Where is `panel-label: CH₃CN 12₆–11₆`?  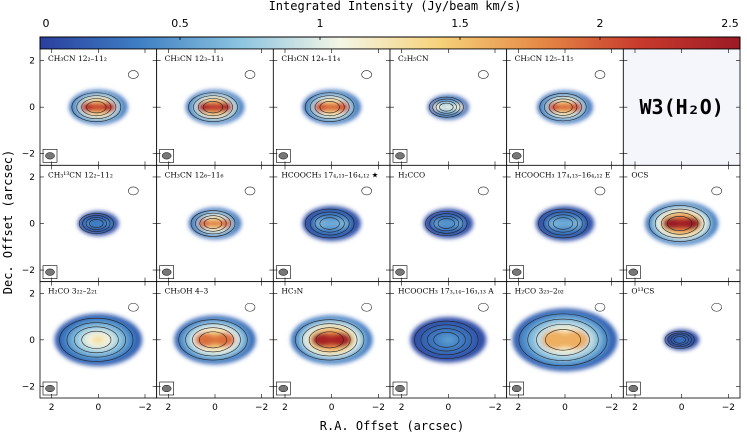 panel-label: CH₃CN 12₆–11₆ is located at coordinates (194, 174).